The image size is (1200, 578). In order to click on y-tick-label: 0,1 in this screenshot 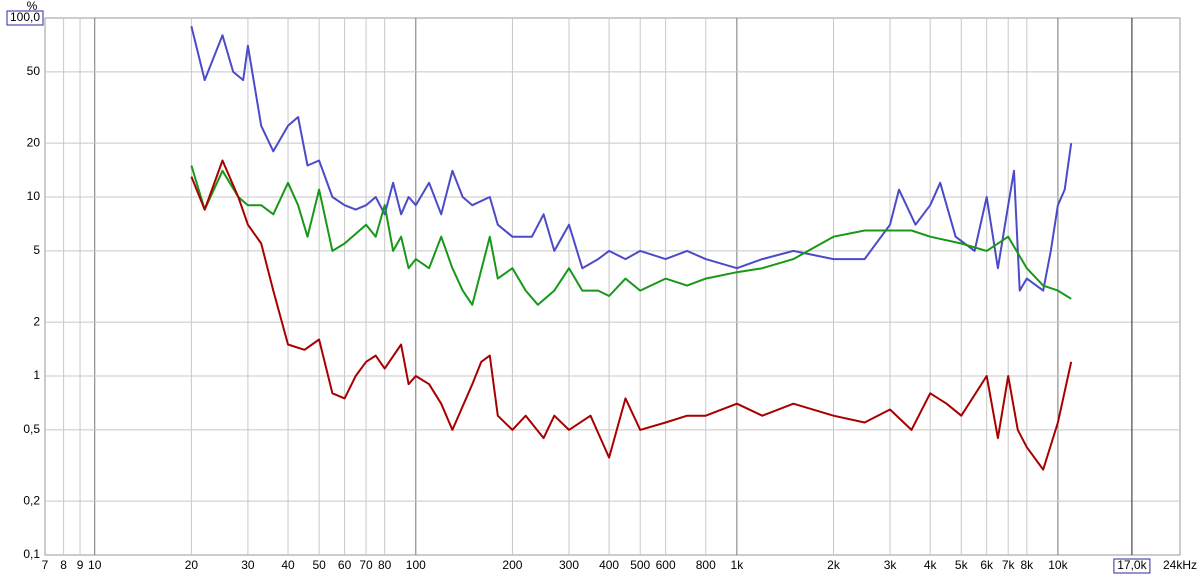, I will do `click(31, 554)`.